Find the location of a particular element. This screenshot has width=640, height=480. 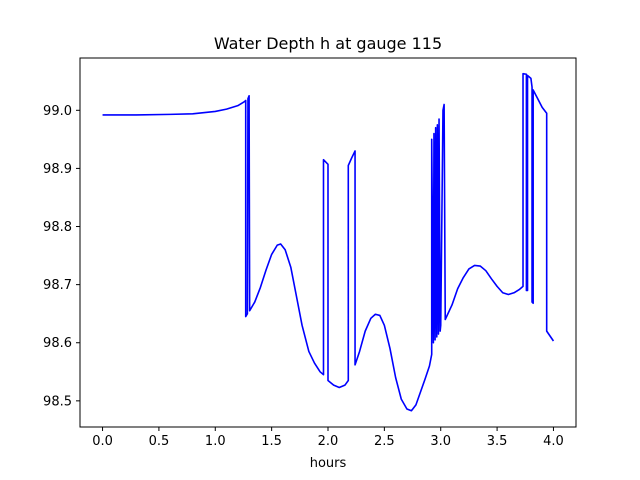

x-tick-label: 4.0 is located at coordinates (553, 441).